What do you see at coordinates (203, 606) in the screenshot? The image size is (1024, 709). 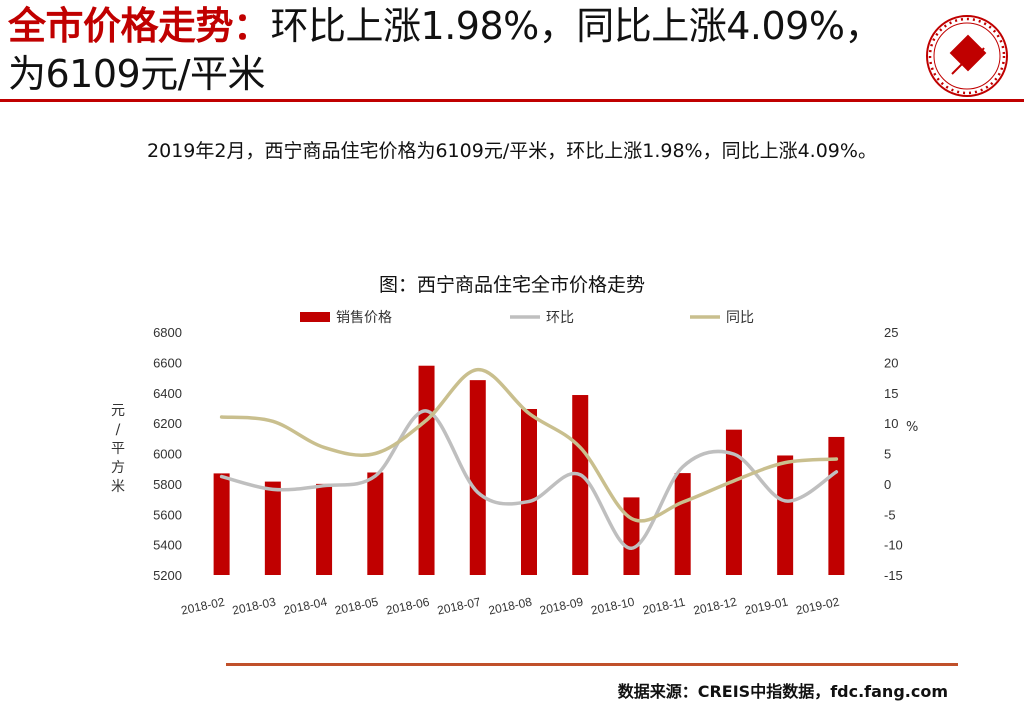 I see `x-tick-label: 2018-02` at bounding box center [203, 606].